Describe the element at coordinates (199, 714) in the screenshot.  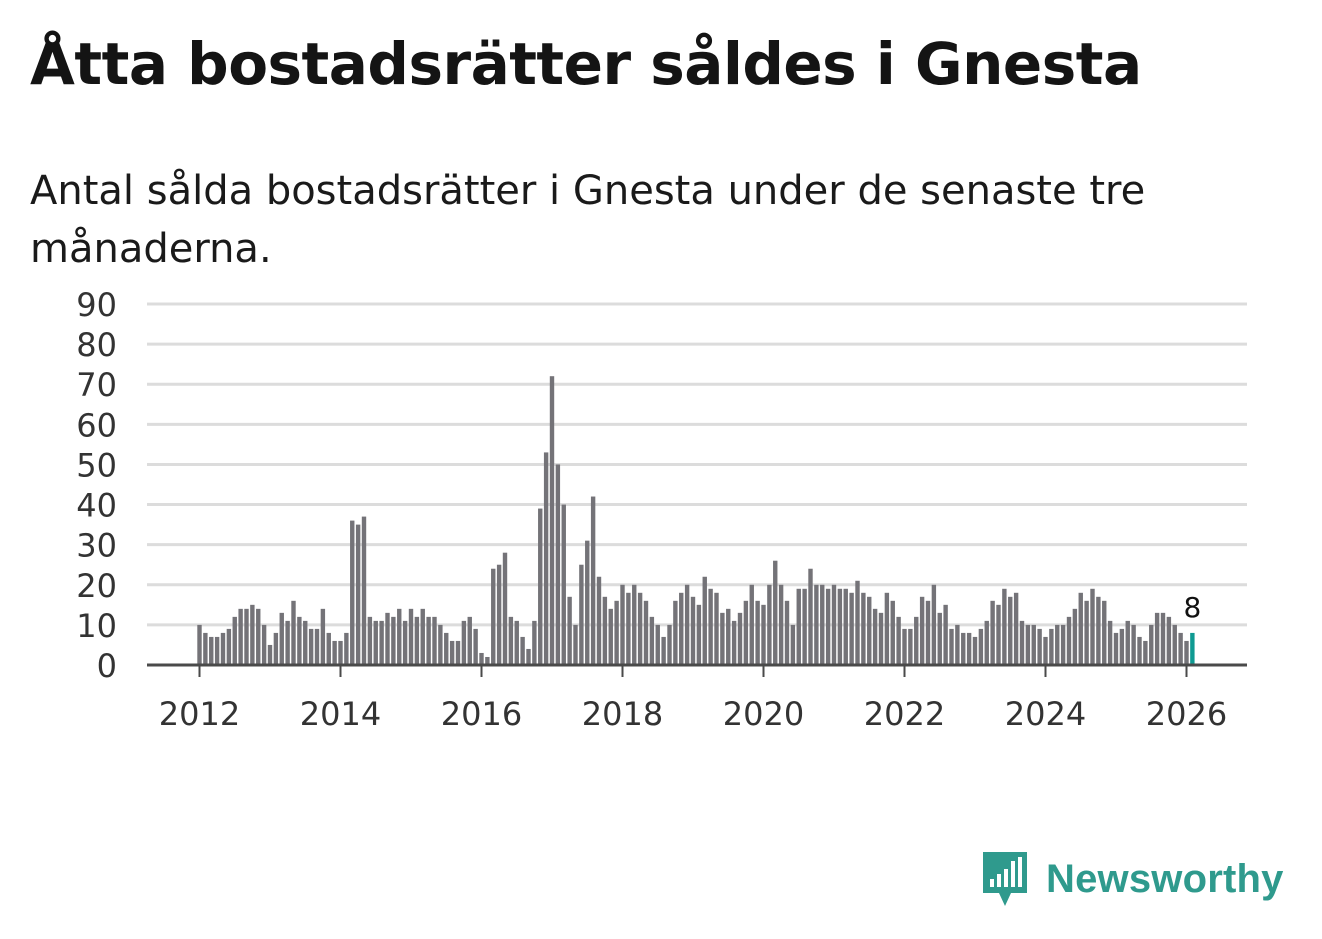
I see `x-tick-label: 2012` at that location.